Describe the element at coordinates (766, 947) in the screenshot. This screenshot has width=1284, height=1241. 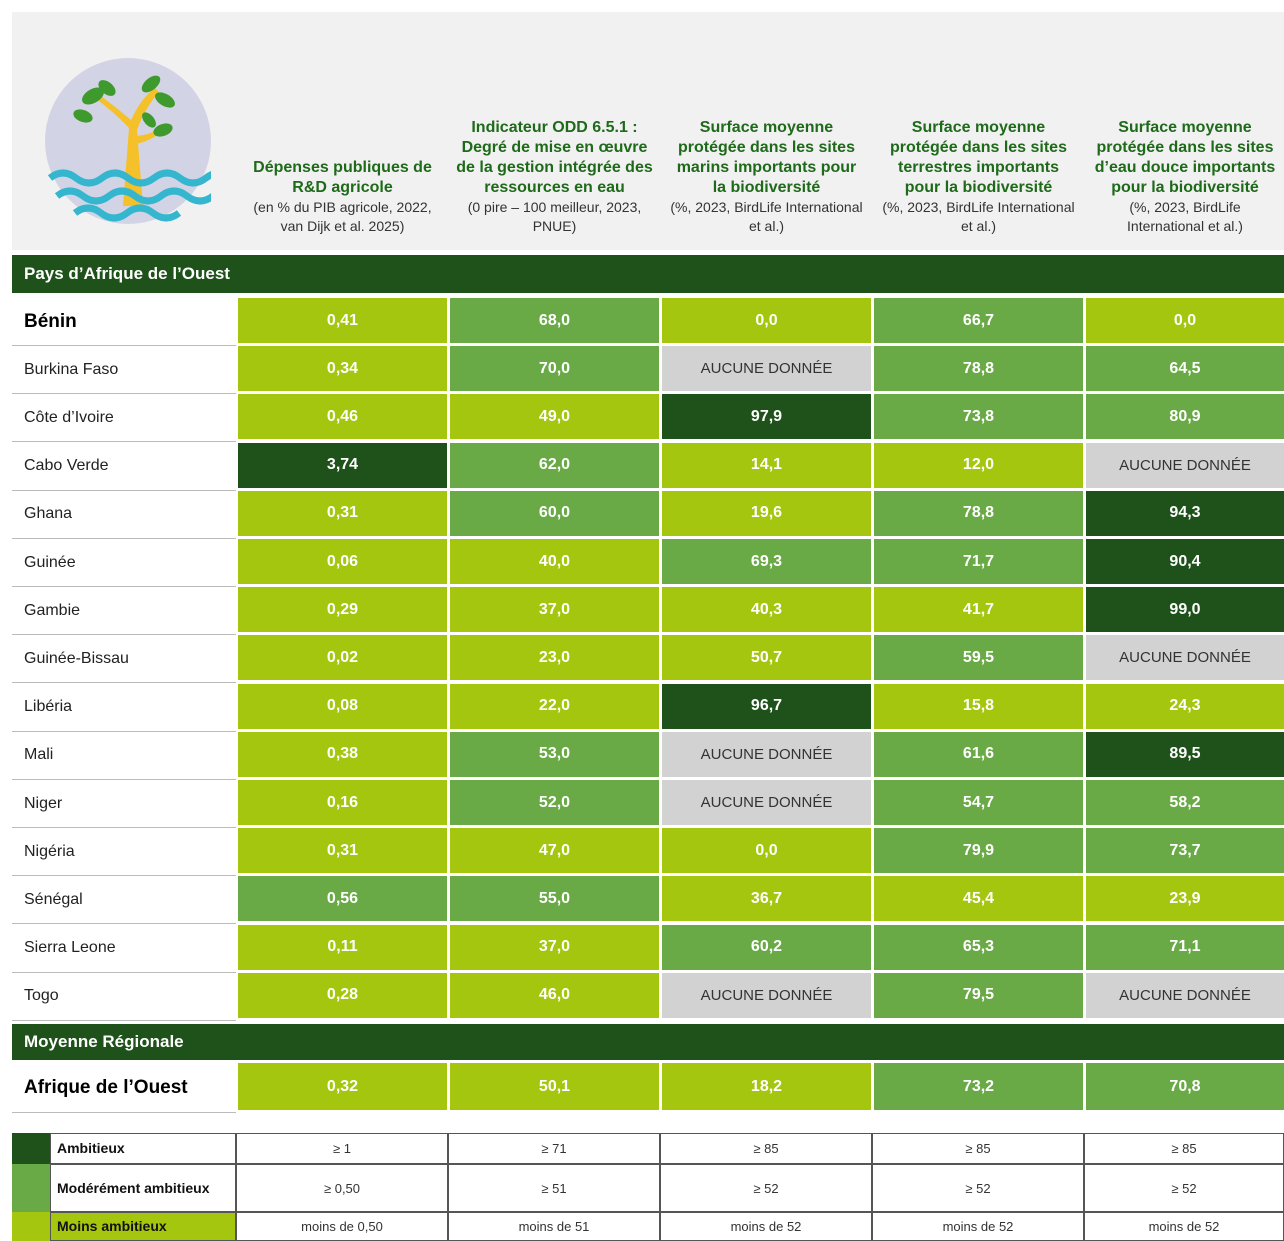
I see `cell: 60,2` at that location.